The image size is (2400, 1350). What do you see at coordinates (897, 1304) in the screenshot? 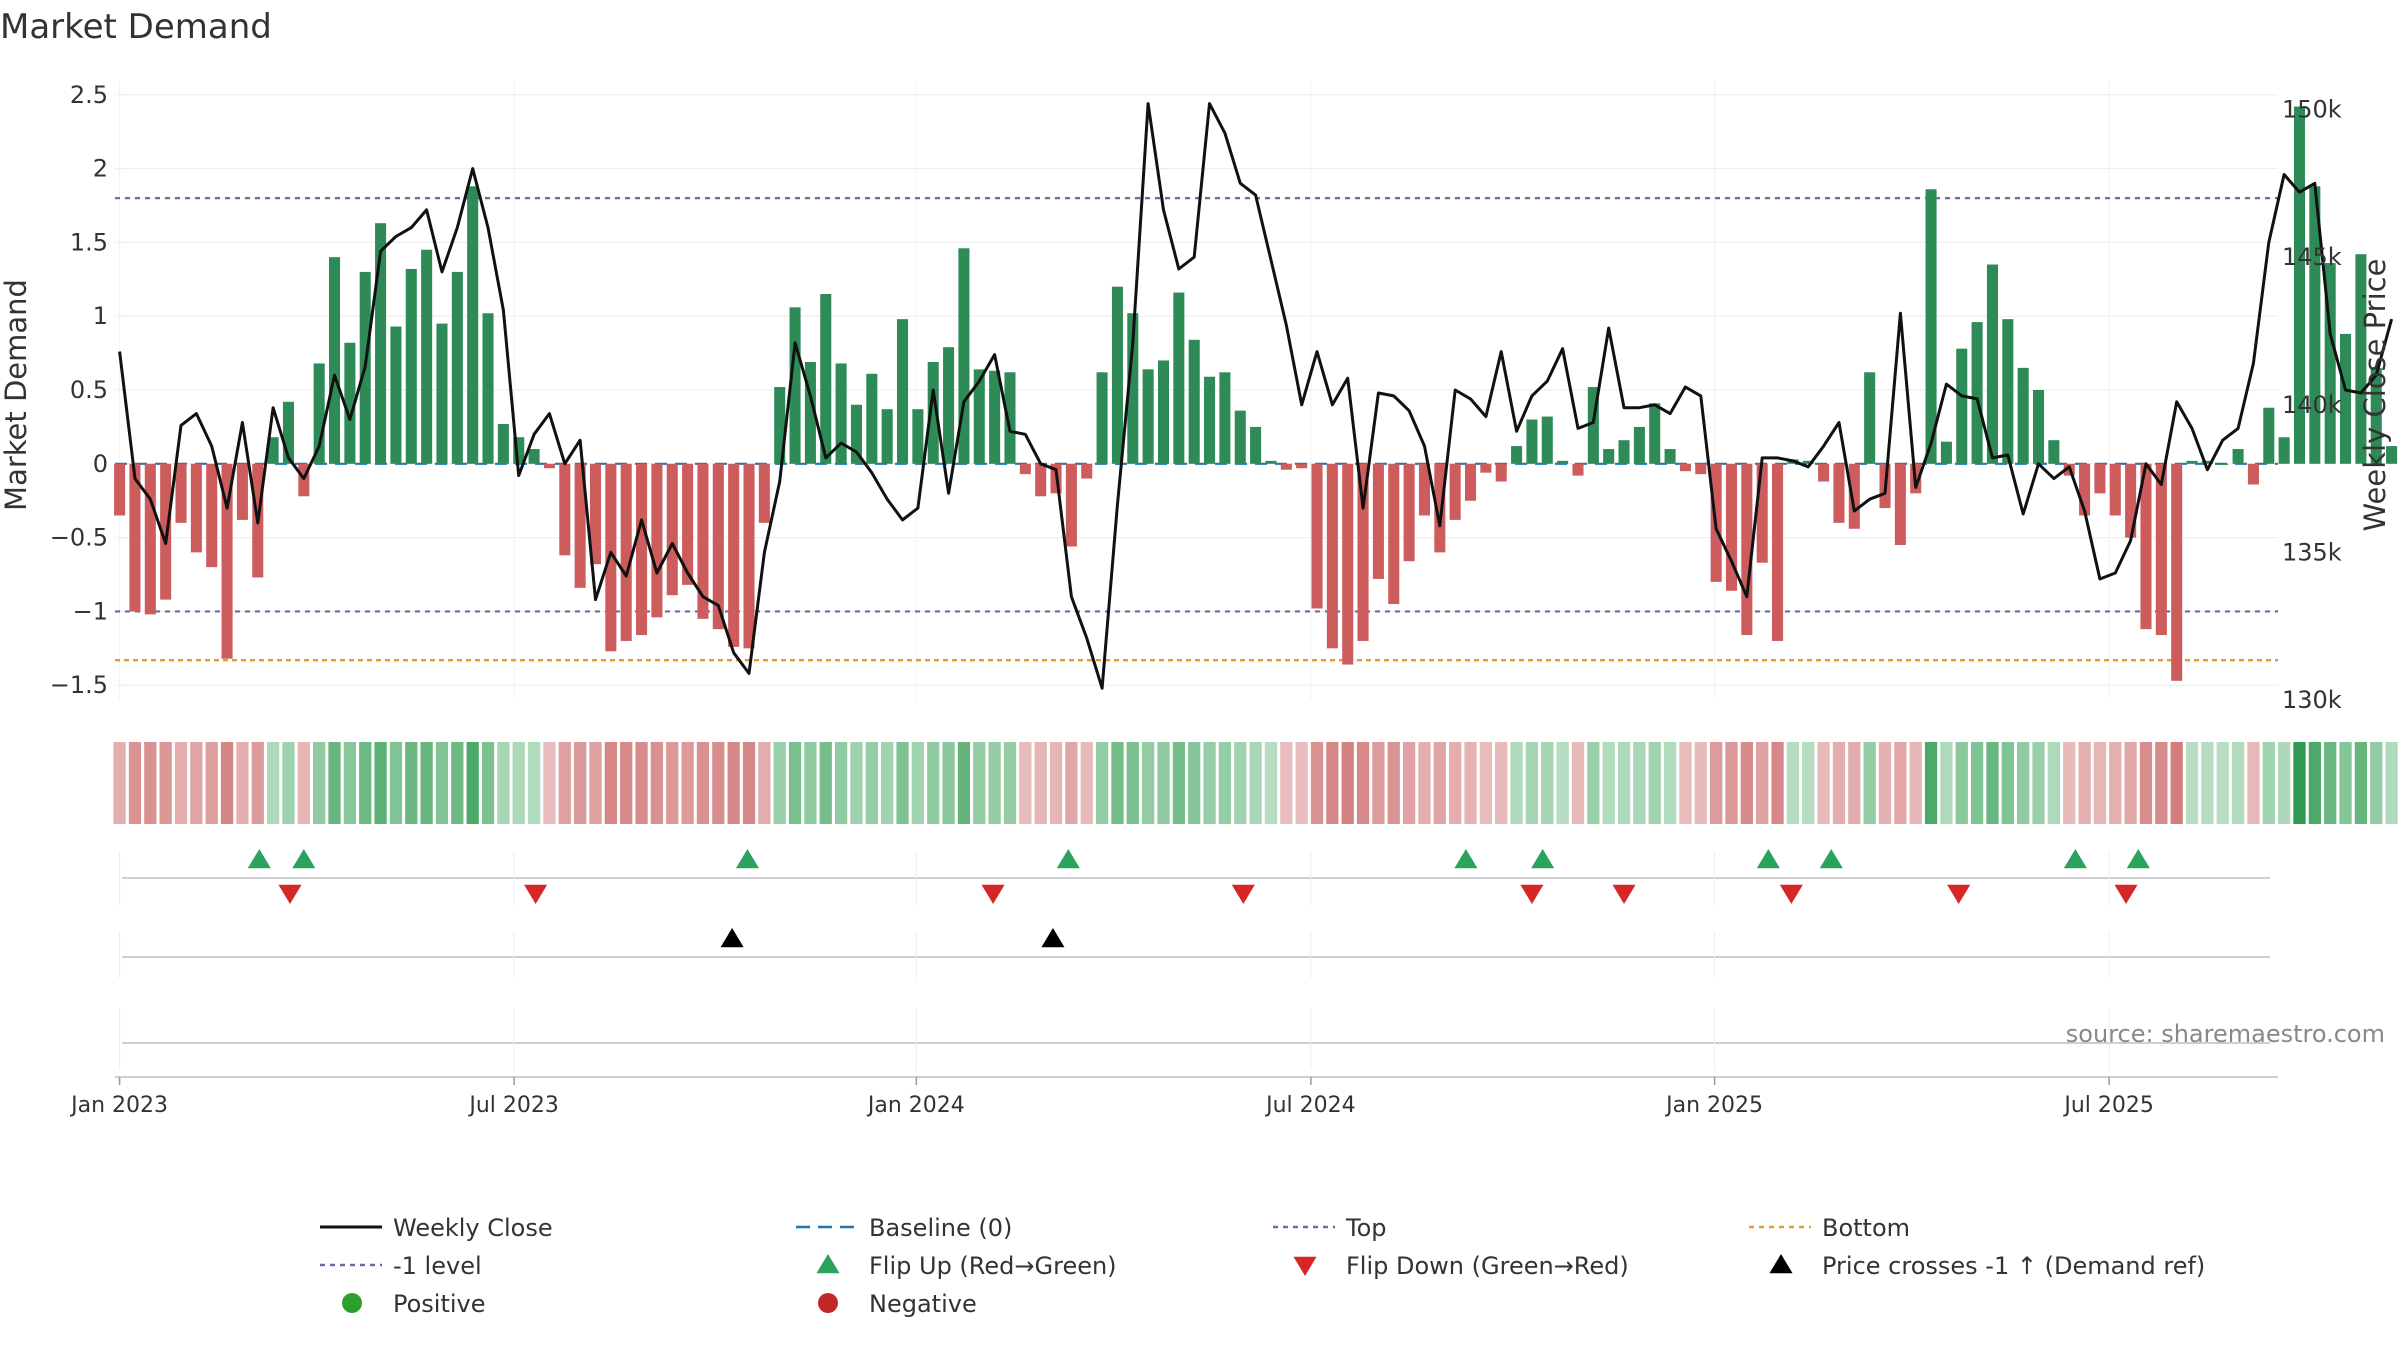
I see `legend-item-negative: Negative` at bounding box center [897, 1304].